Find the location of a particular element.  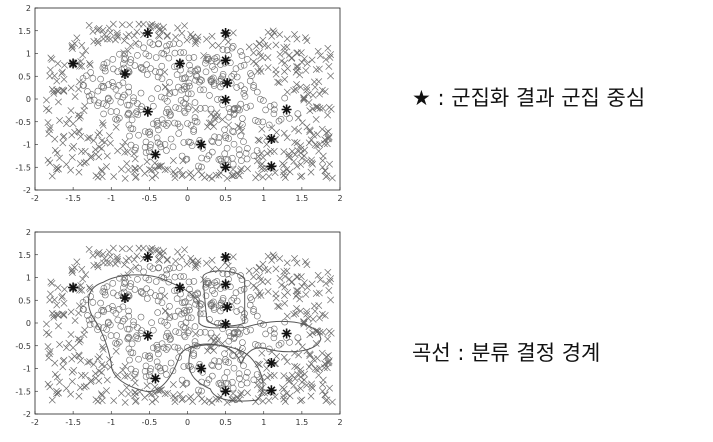

x-tick-label: 0.5 is located at coordinates (225, 198).